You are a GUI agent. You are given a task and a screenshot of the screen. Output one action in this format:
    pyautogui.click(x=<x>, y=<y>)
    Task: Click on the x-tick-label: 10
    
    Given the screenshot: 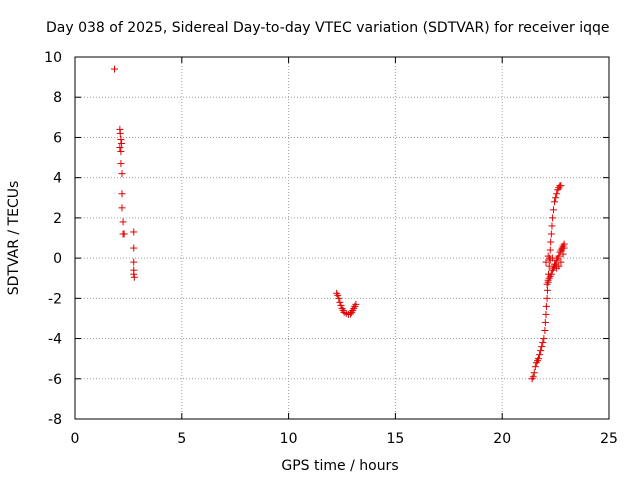 What is the action you would take?
    pyautogui.click(x=289, y=439)
    